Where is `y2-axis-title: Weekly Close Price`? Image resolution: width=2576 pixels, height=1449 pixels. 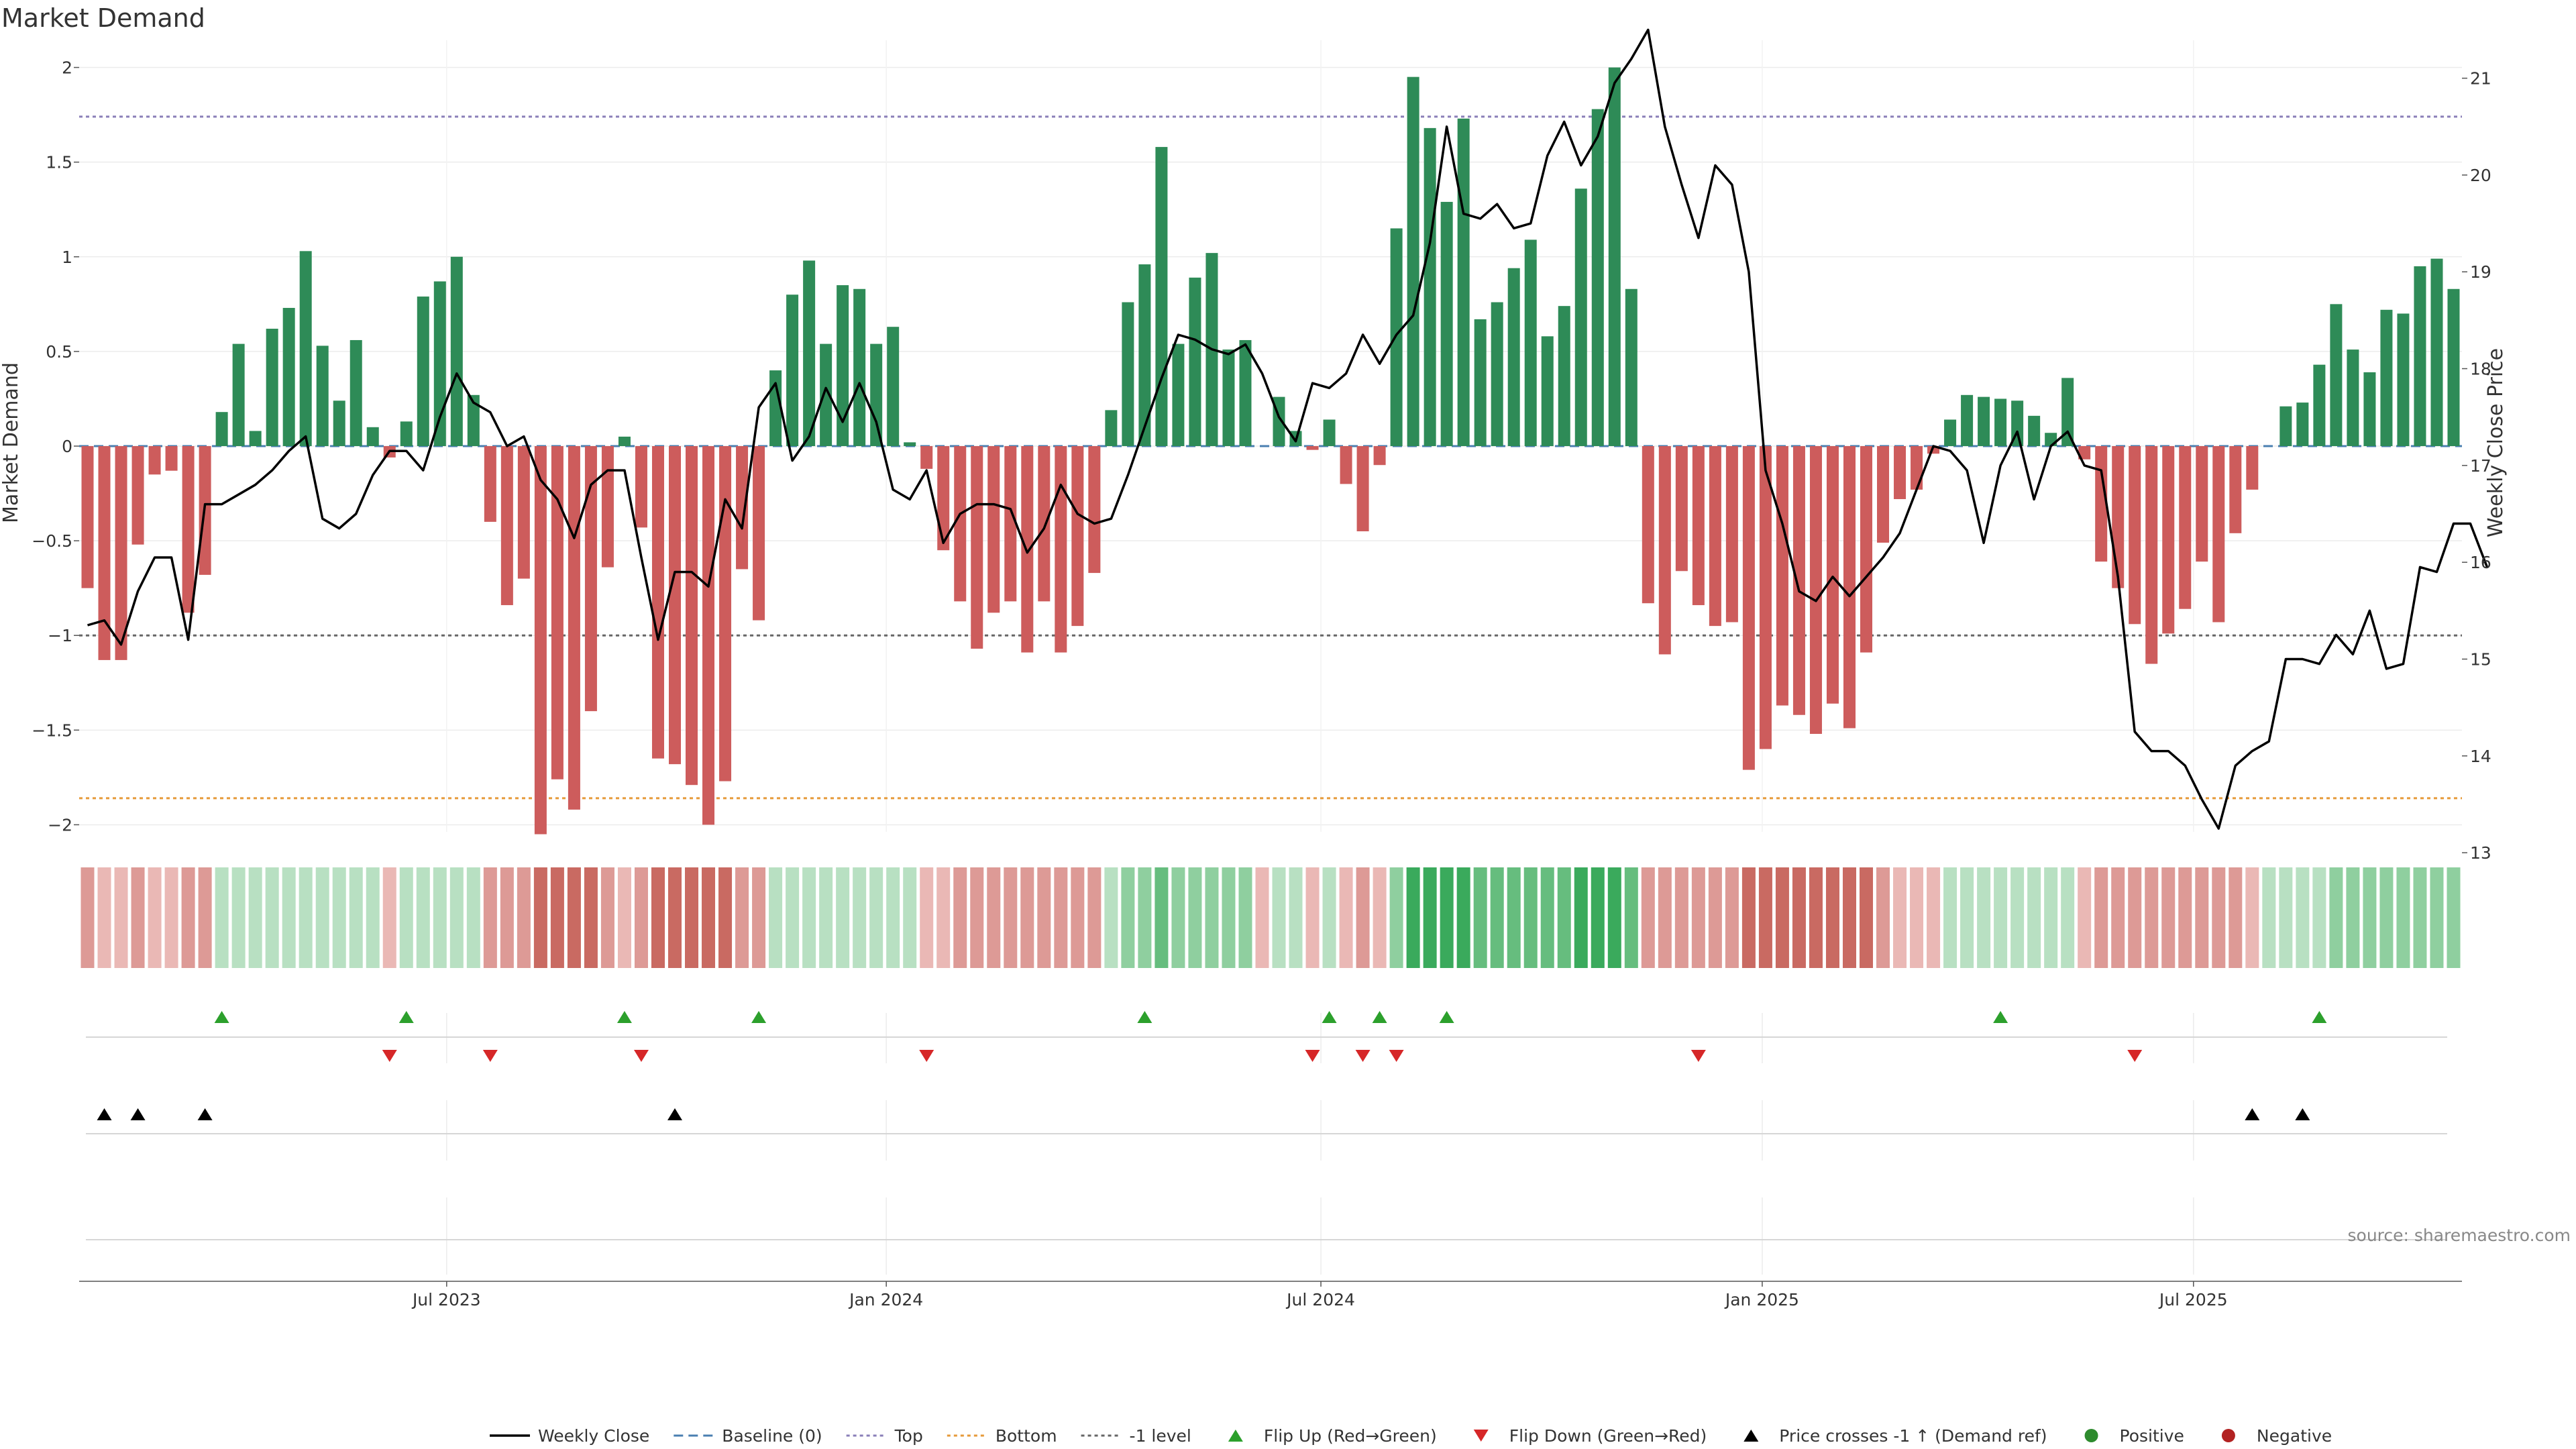 y2-axis-title: Weekly Close Price is located at coordinates (2496, 442).